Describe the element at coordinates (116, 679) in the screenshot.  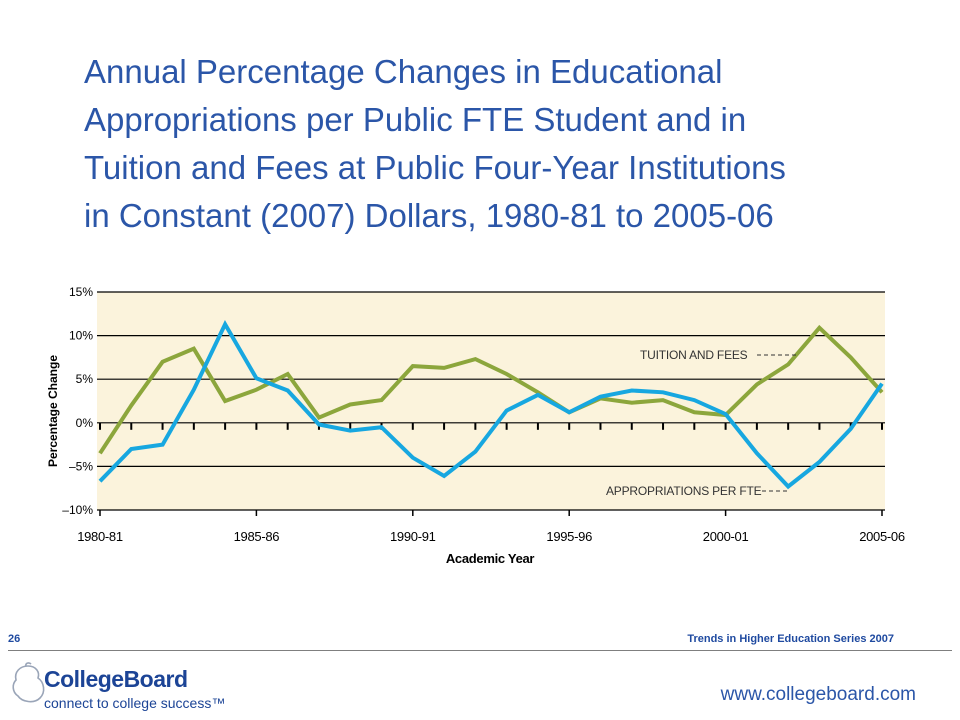
I see `logo-wordmark: CollegeBoard` at that location.